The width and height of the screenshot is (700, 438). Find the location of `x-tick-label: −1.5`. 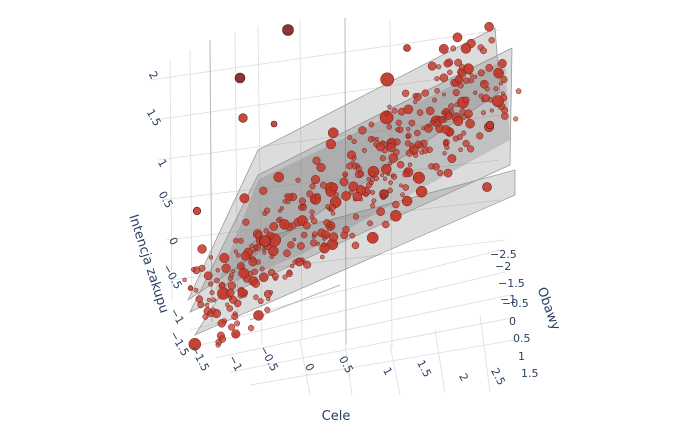

x-tick-label: −1.5 is located at coordinates (200, 359).